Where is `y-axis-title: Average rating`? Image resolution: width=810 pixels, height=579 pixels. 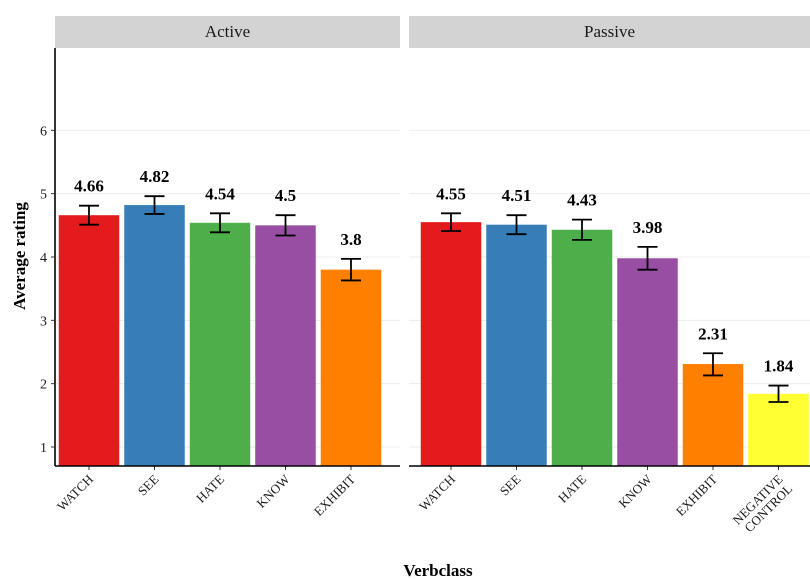
y-axis-title: Average rating is located at coordinates (19, 256).